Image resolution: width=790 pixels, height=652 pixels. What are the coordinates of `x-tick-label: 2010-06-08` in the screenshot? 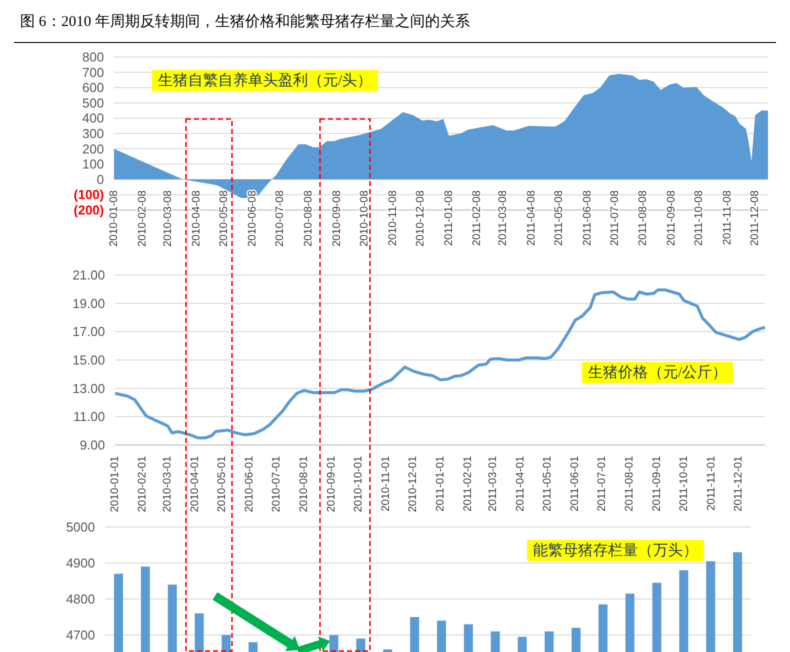 It's located at (252, 218).